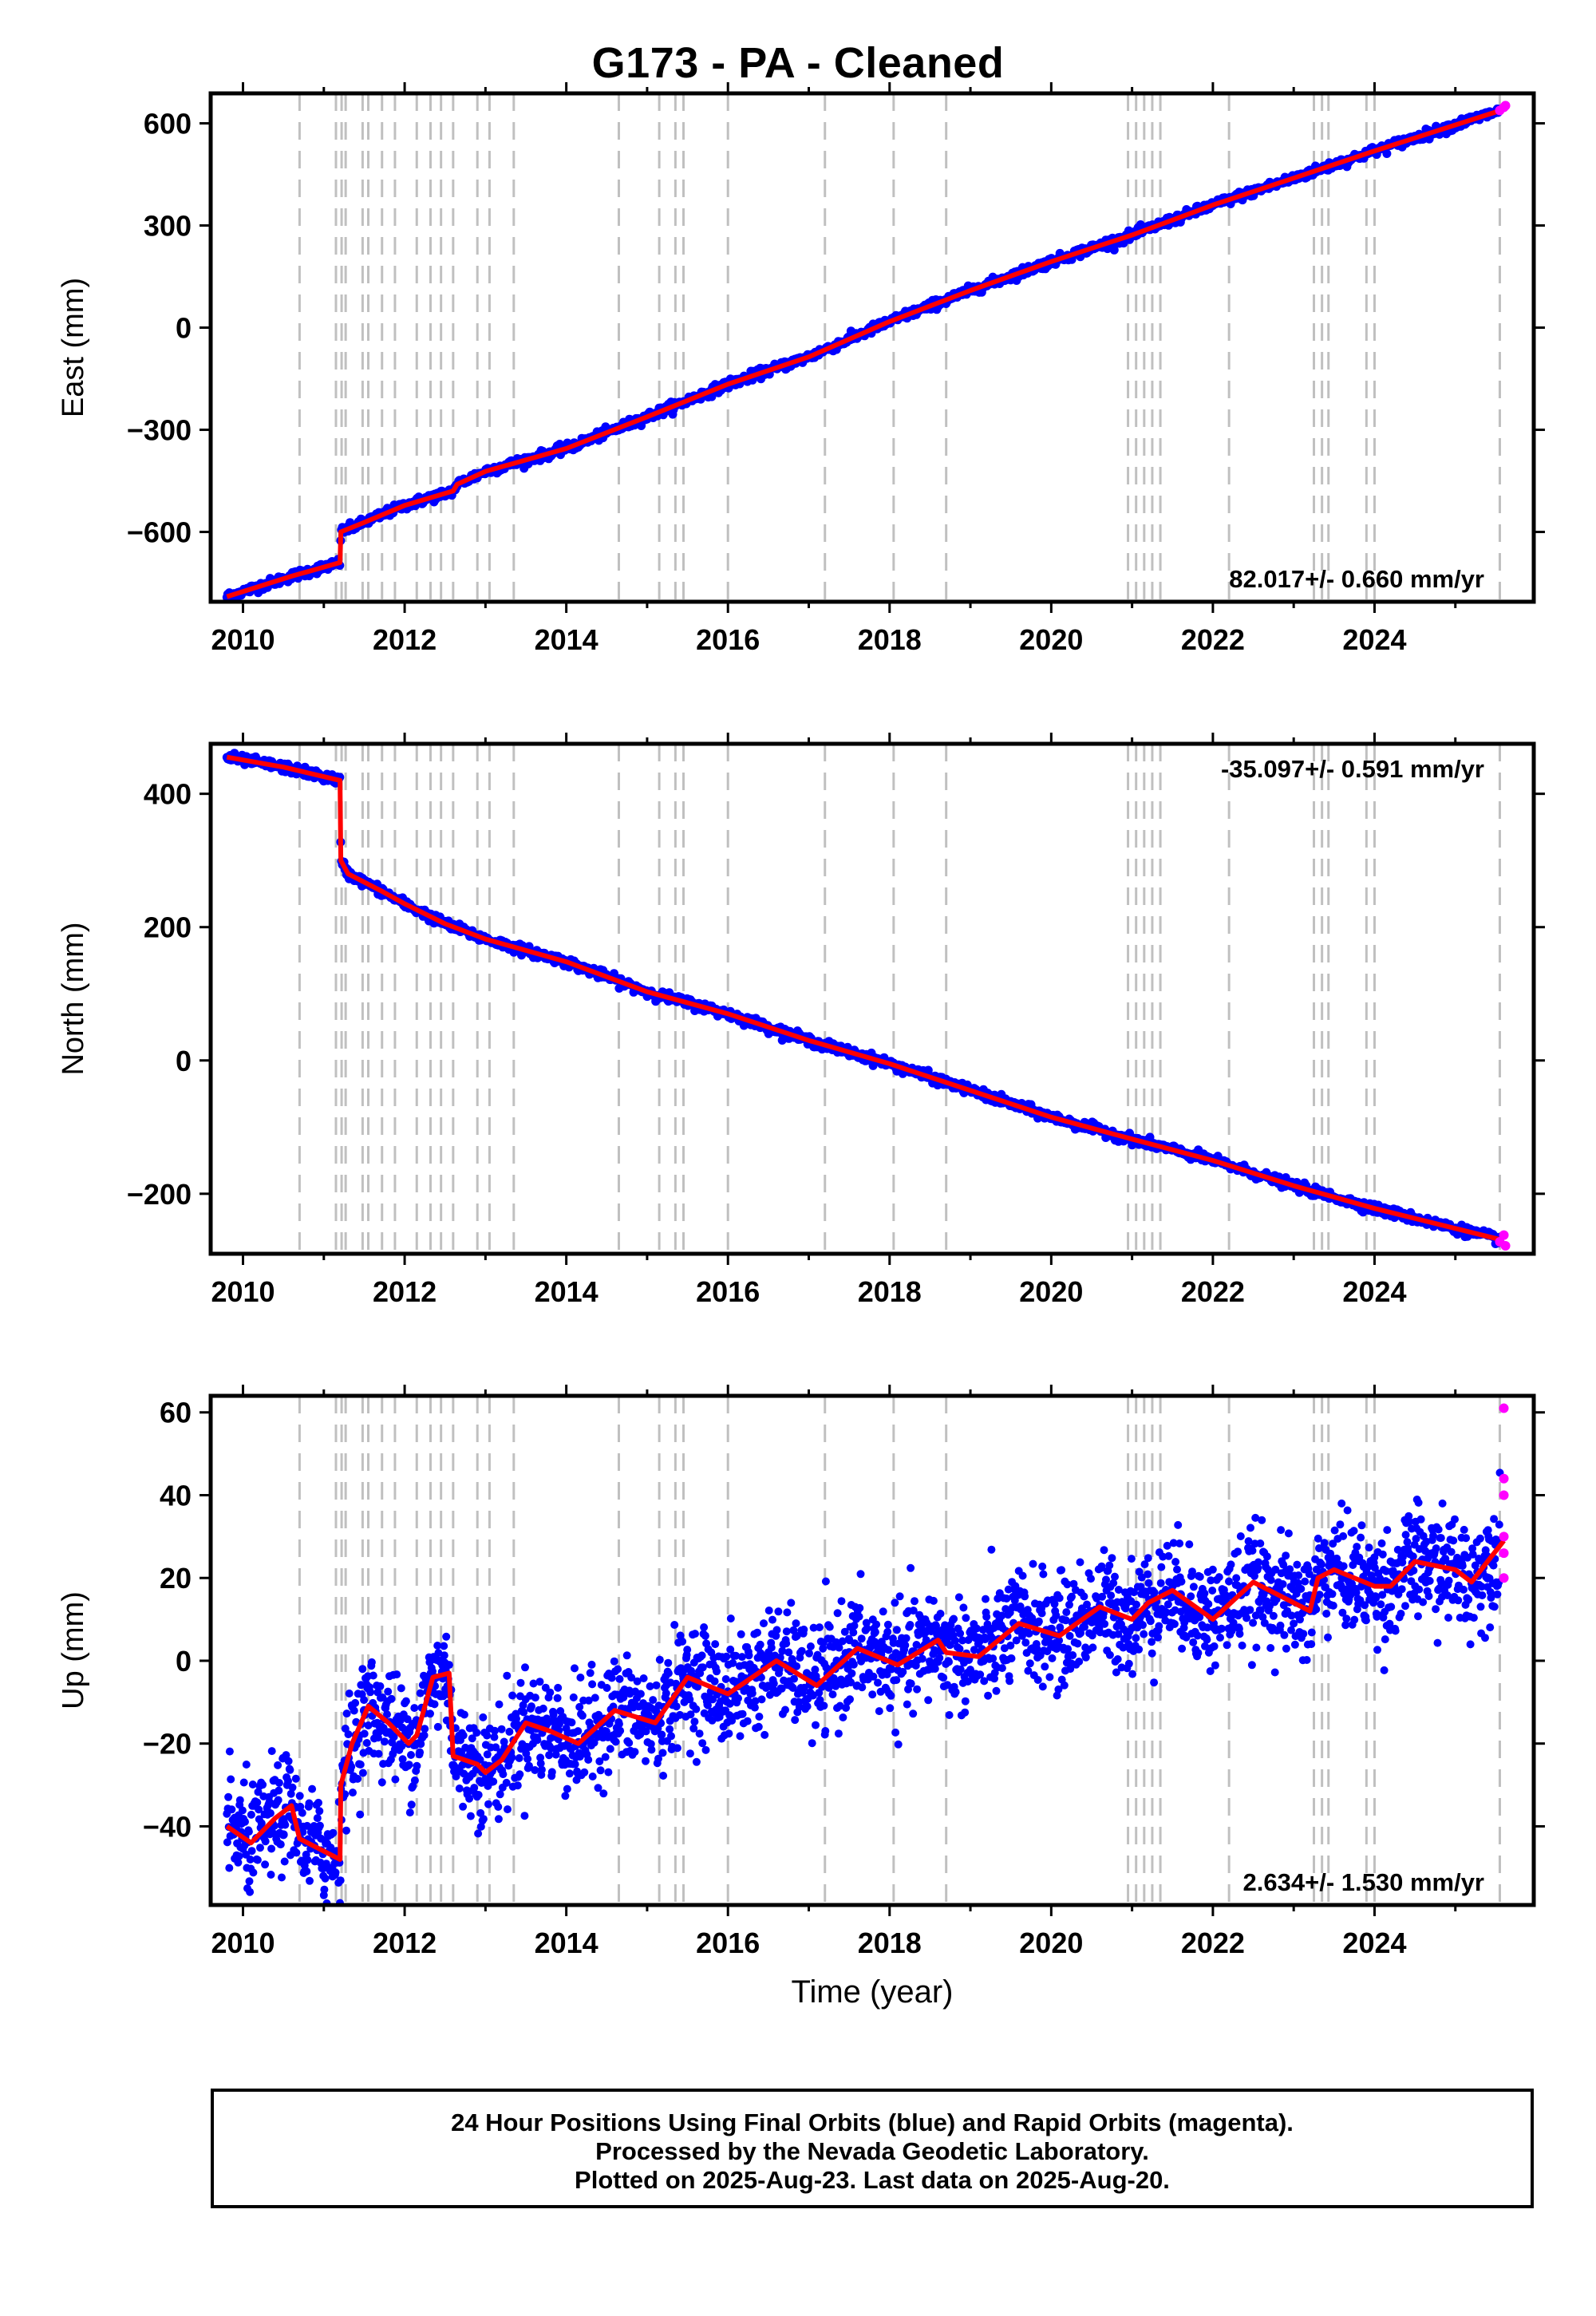 The height and width of the screenshot is (2316, 1596). Describe the element at coordinates (73, 347) in the screenshot. I see `y-axis-label: East (mm)` at that location.